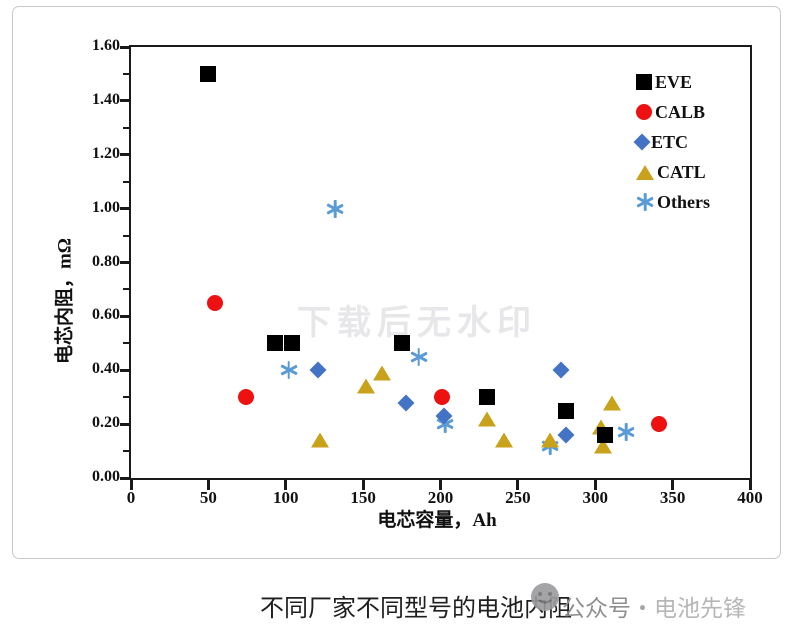 The image size is (800, 632). I want to click on account-logo-icon, so click(545, 597).